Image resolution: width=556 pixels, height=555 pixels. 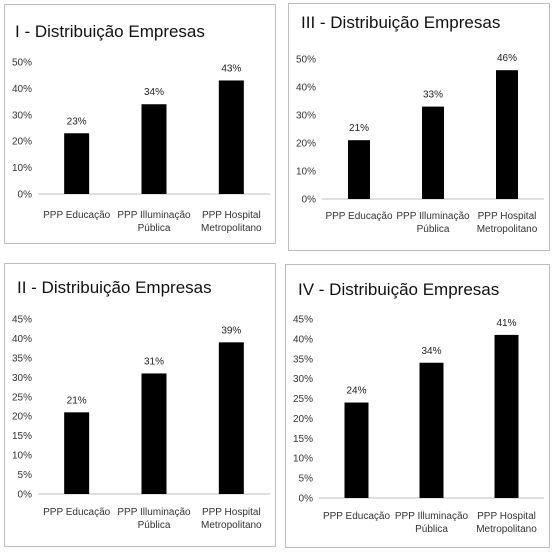 What do you see at coordinates (357, 516) in the screenshot?
I see `chart-4-category-label: PPP Educação` at bounding box center [357, 516].